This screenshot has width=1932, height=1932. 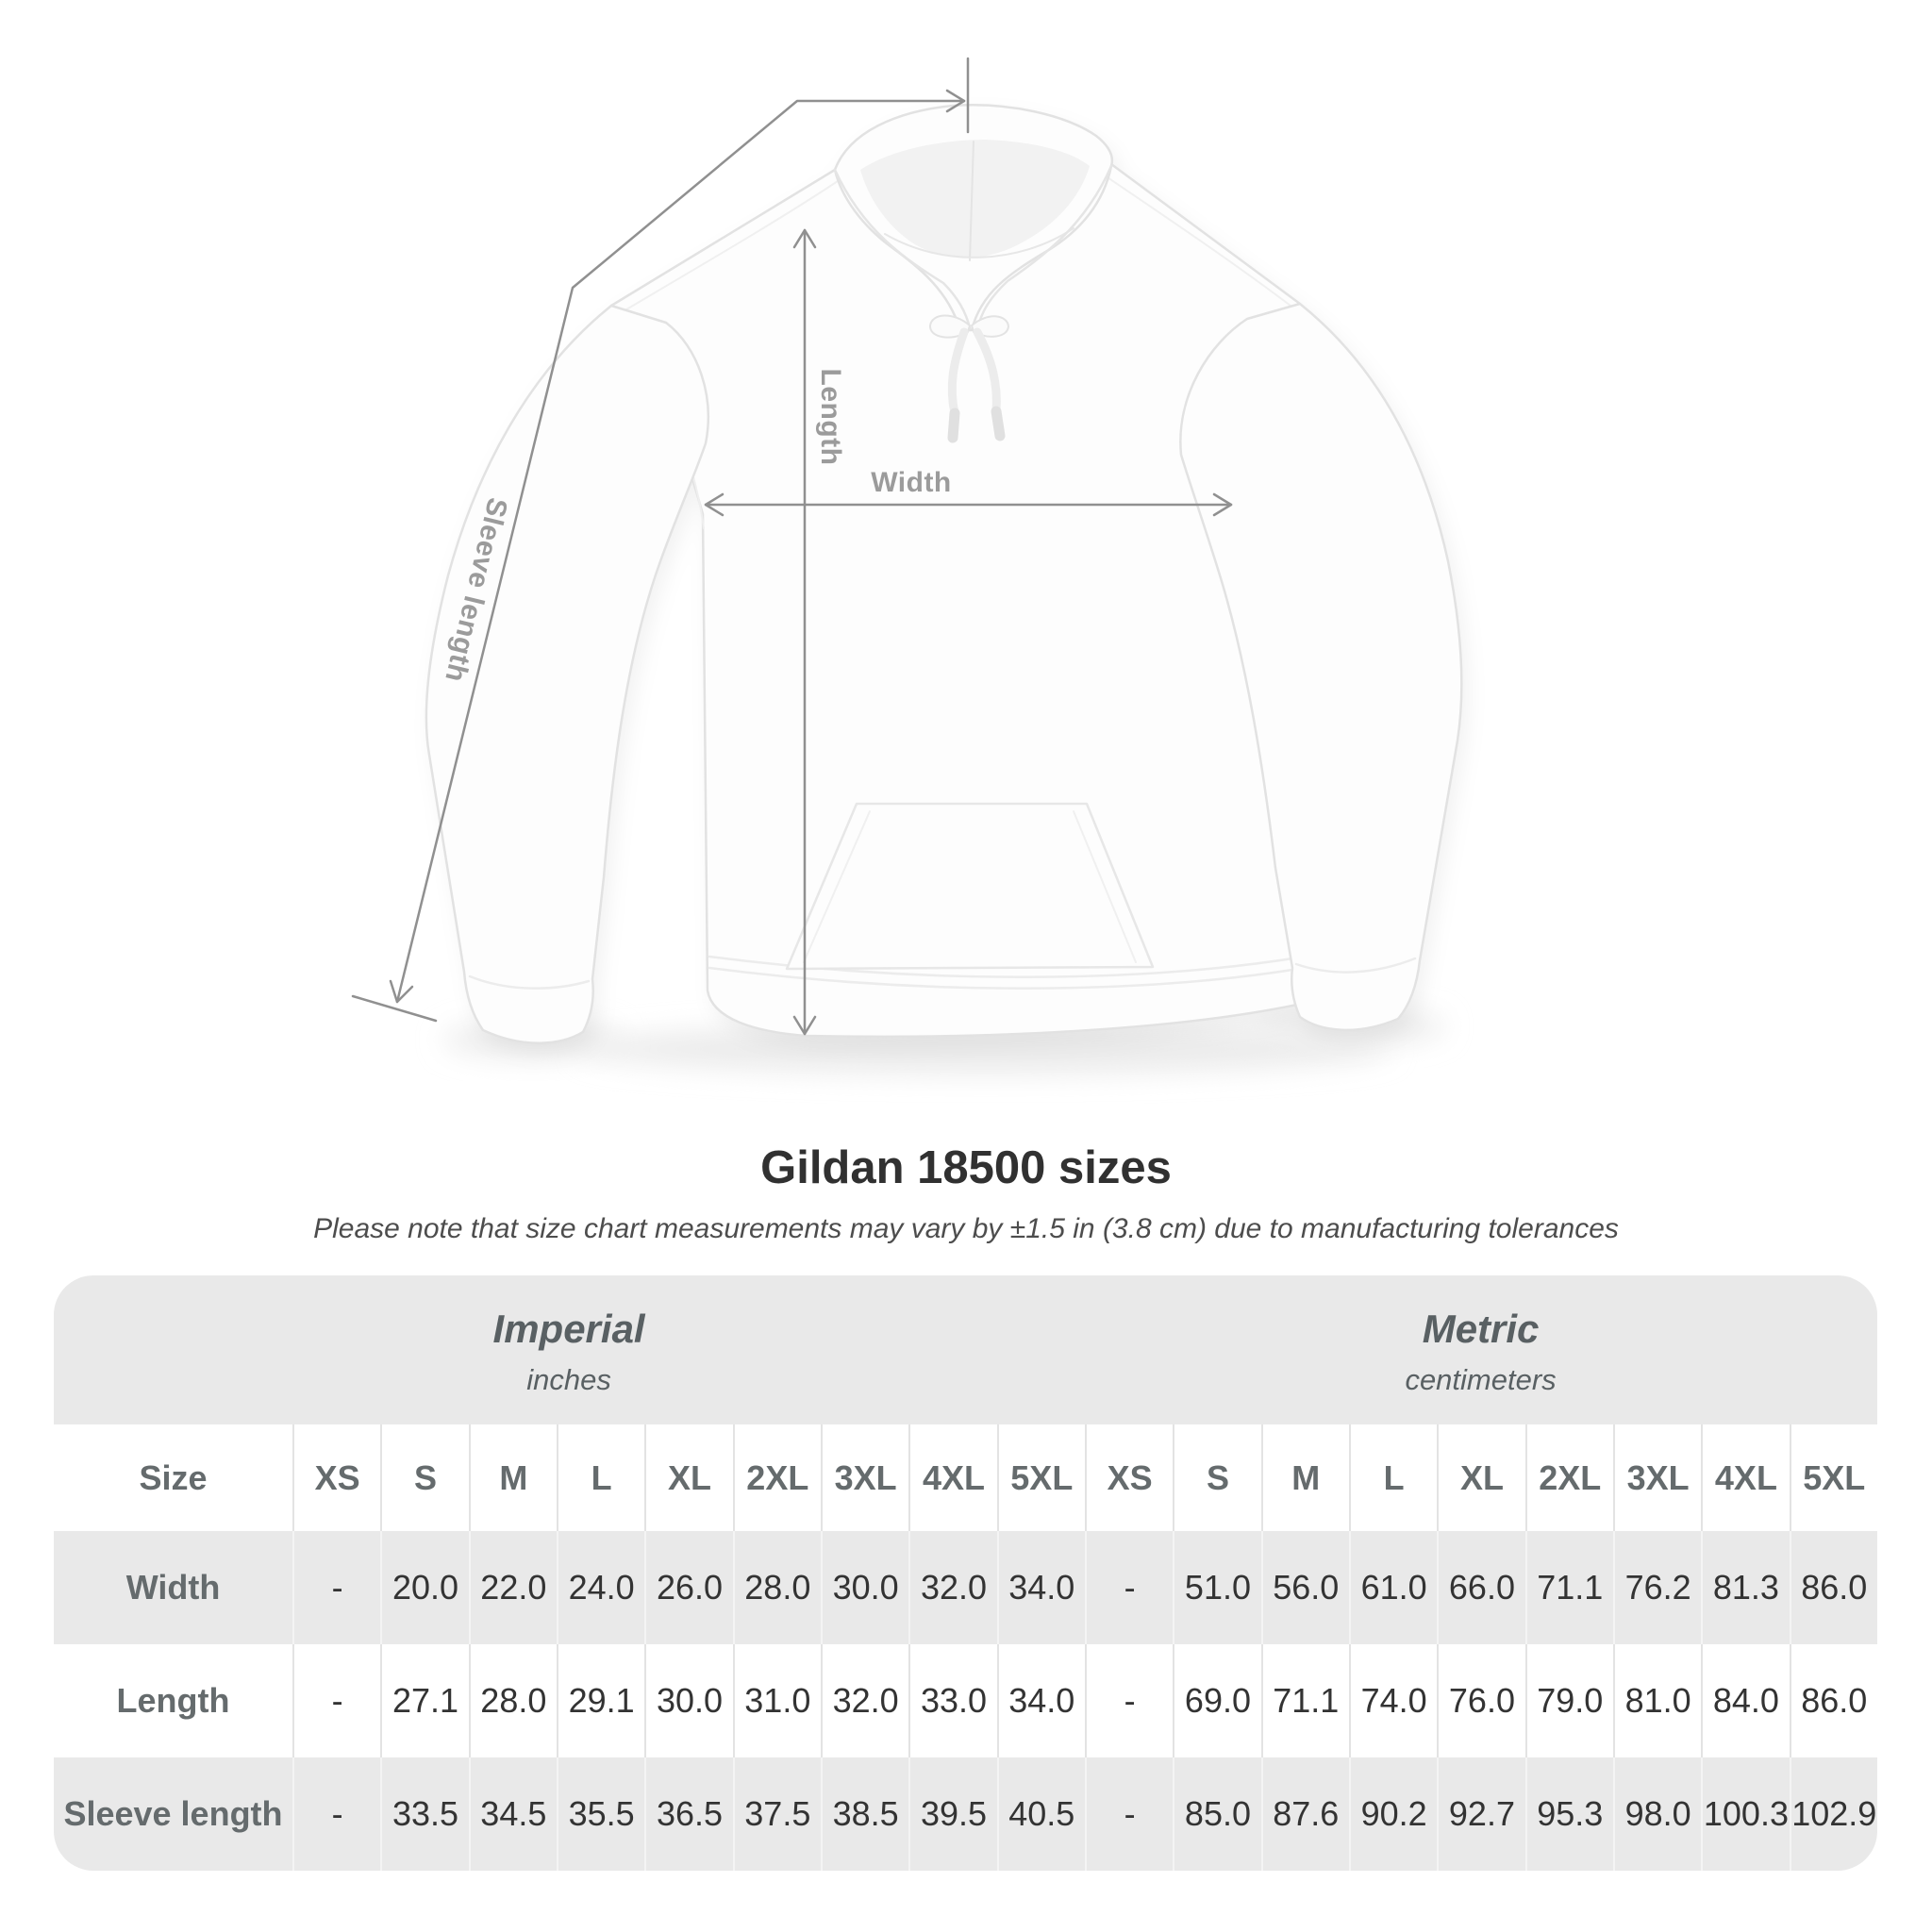 What do you see at coordinates (1833, 1478) in the screenshot?
I see `size-header-metric-5xl: 5XL` at bounding box center [1833, 1478].